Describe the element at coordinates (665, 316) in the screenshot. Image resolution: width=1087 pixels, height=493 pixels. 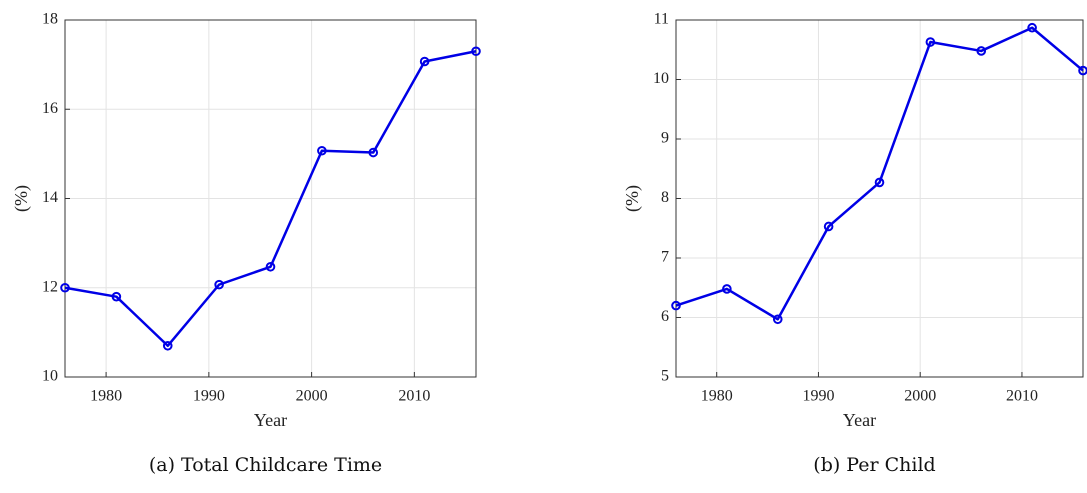
I see `y-tick-label: 6` at that location.